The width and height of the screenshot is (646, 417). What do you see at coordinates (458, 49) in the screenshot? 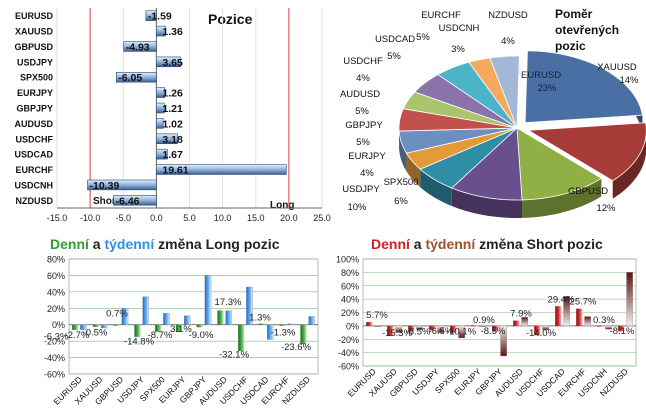
I see `pie-slice-value: 3%` at bounding box center [458, 49].